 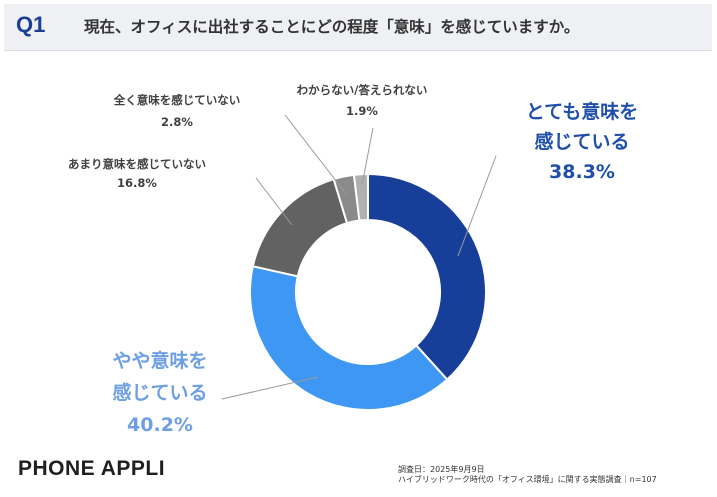 I want to click on question-header: Q1 現在、オフィスに出社することにどの程度「意味」を感じていますか。, so click(x=358, y=27).